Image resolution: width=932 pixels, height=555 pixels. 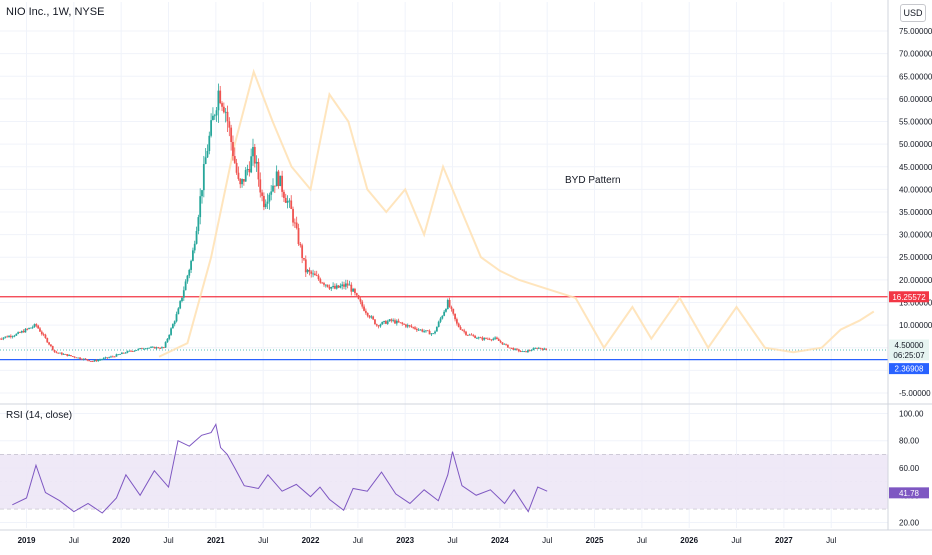 What do you see at coordinates (280, 468) in the screenshot?
I see `rsi-series` at bounding box center [280, 468].